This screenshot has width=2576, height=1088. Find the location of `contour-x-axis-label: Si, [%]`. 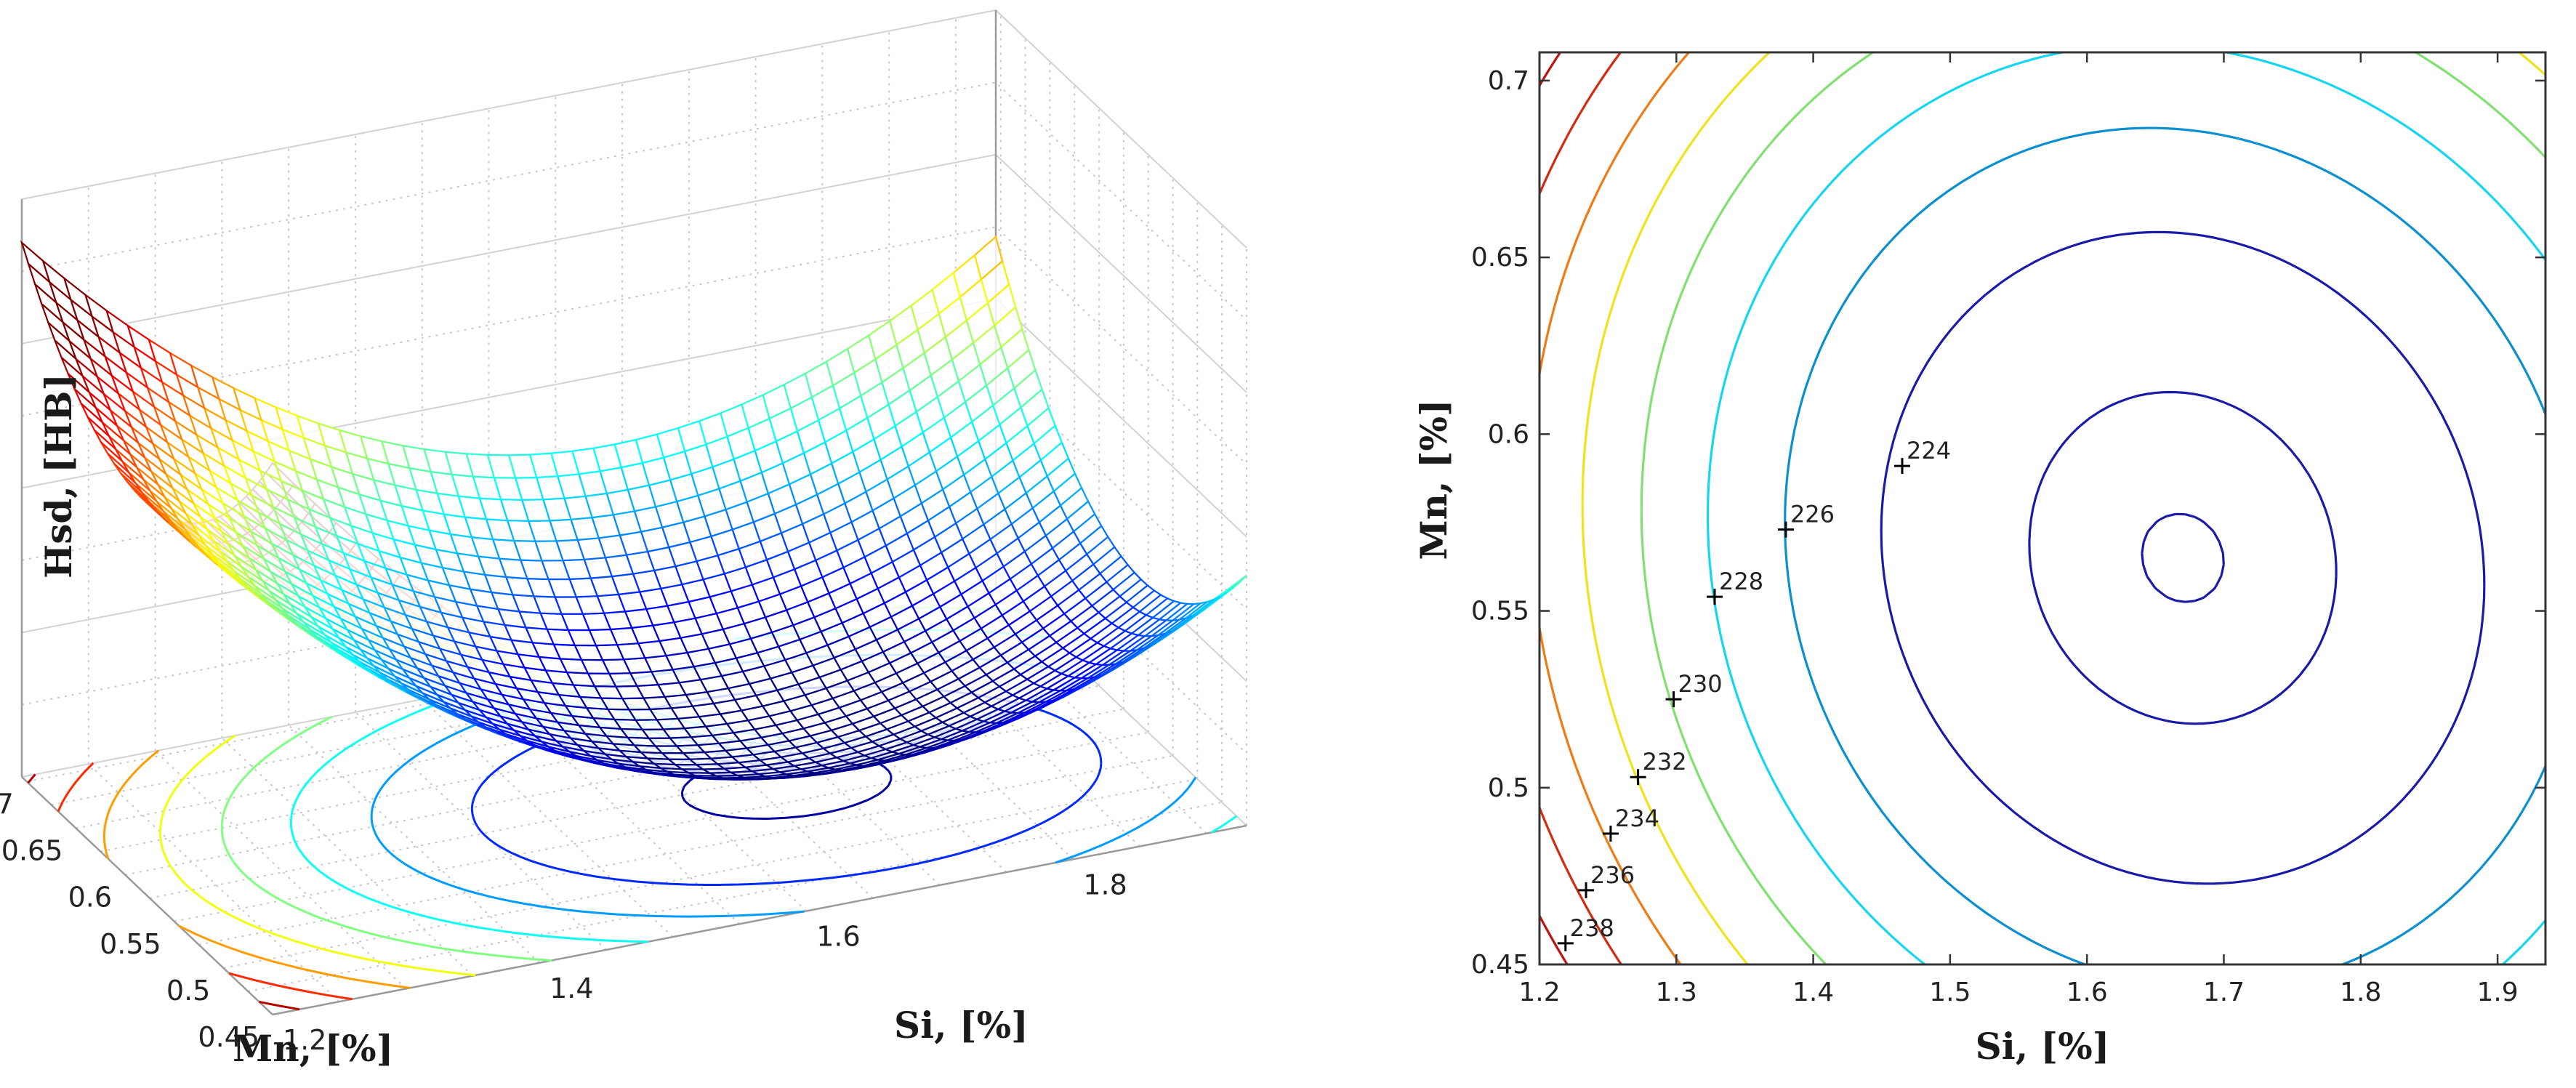

contour-x-axis-label: Si, [%] is located at coordinates (2043, 1046).